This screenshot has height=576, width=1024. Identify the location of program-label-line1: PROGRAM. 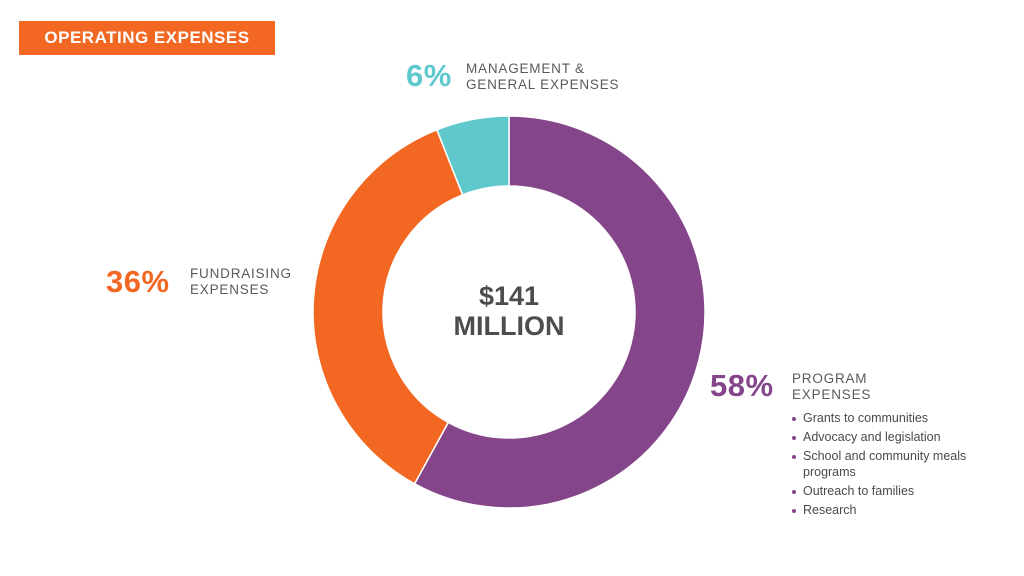
(830, 378).